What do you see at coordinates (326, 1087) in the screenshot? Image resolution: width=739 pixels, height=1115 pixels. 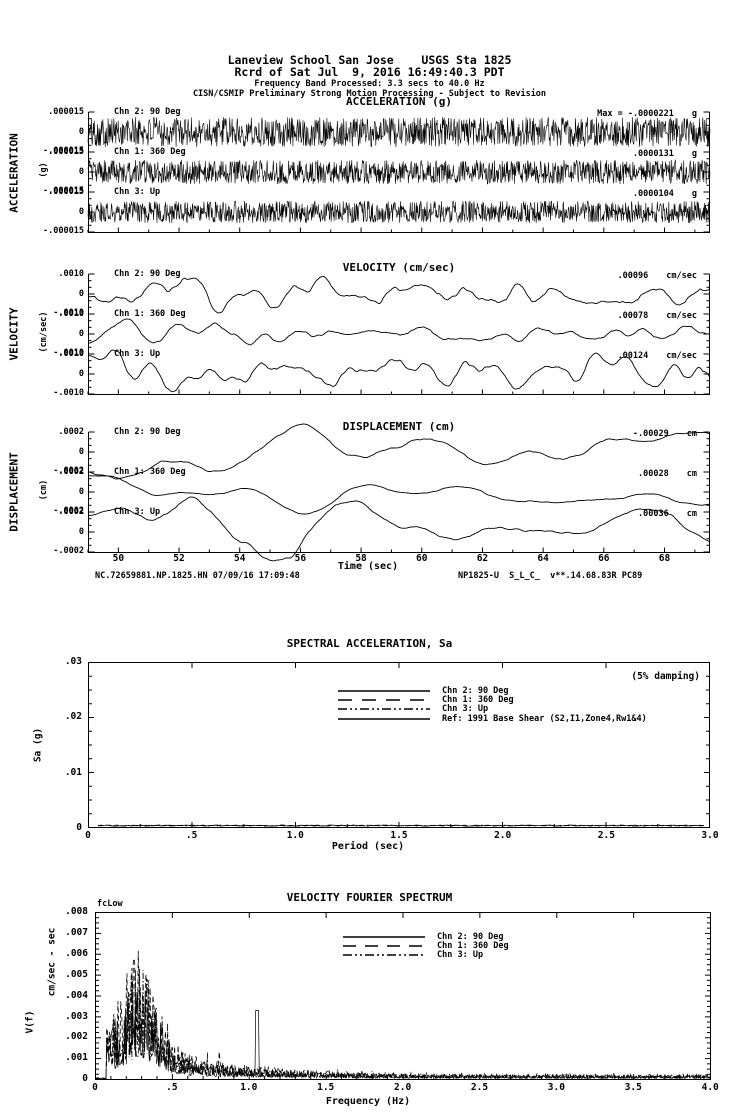 I see `fourier-x-tick-label: 1.5` at bounding box center [326, 1087].